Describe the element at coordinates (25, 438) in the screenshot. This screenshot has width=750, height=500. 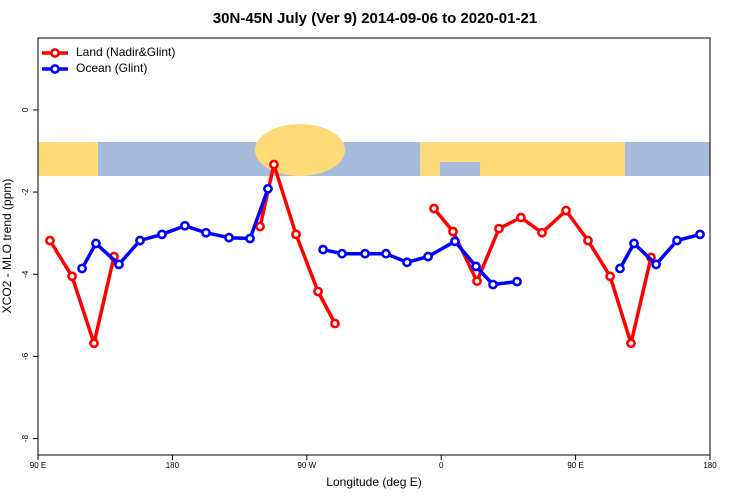
I see `y-tick-label: -8` at that location.